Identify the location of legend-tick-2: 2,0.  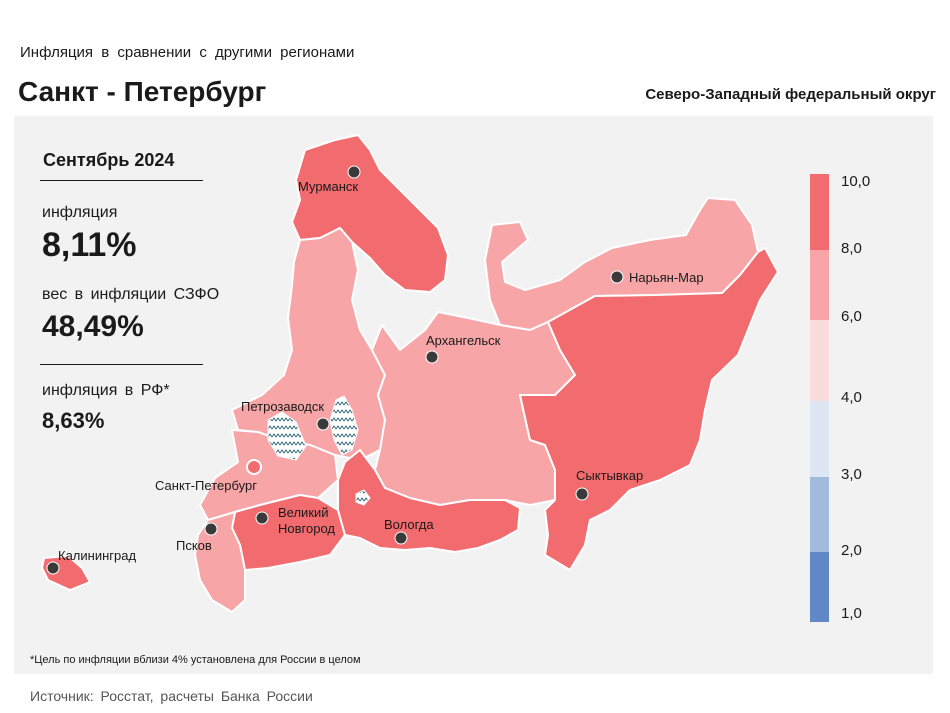
(851, 550).